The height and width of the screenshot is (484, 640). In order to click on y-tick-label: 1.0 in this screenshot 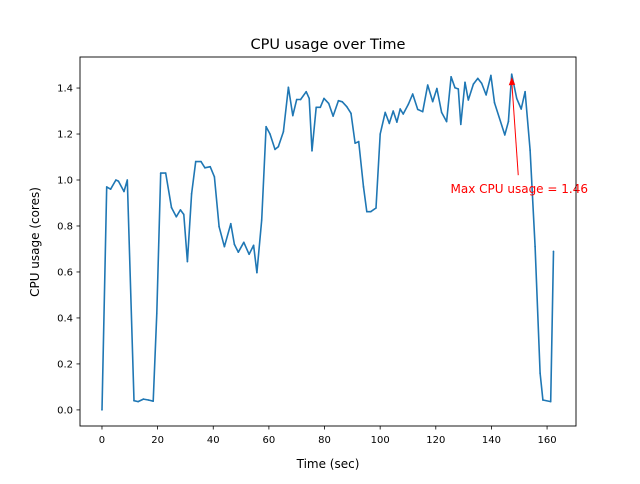, I will do `click(65, 181)`.